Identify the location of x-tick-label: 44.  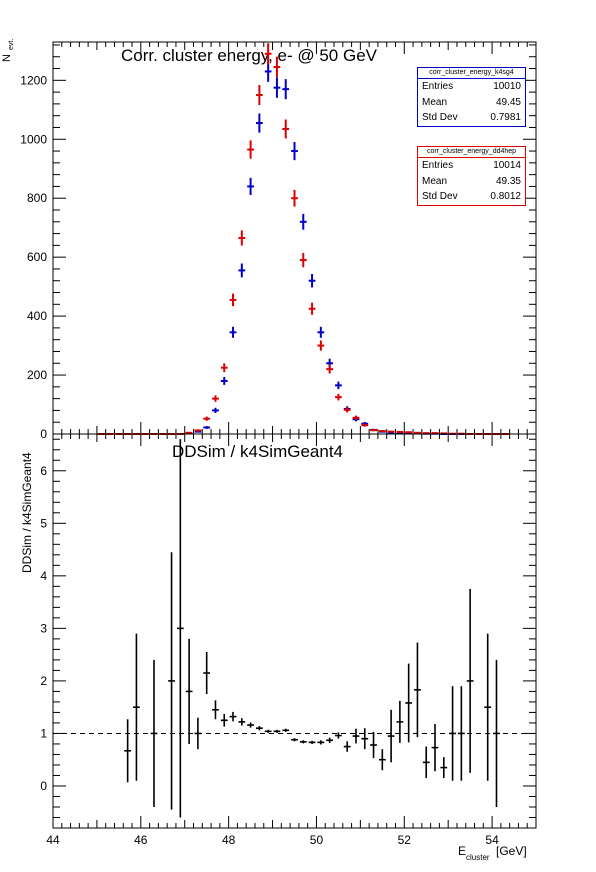
(53, 840).